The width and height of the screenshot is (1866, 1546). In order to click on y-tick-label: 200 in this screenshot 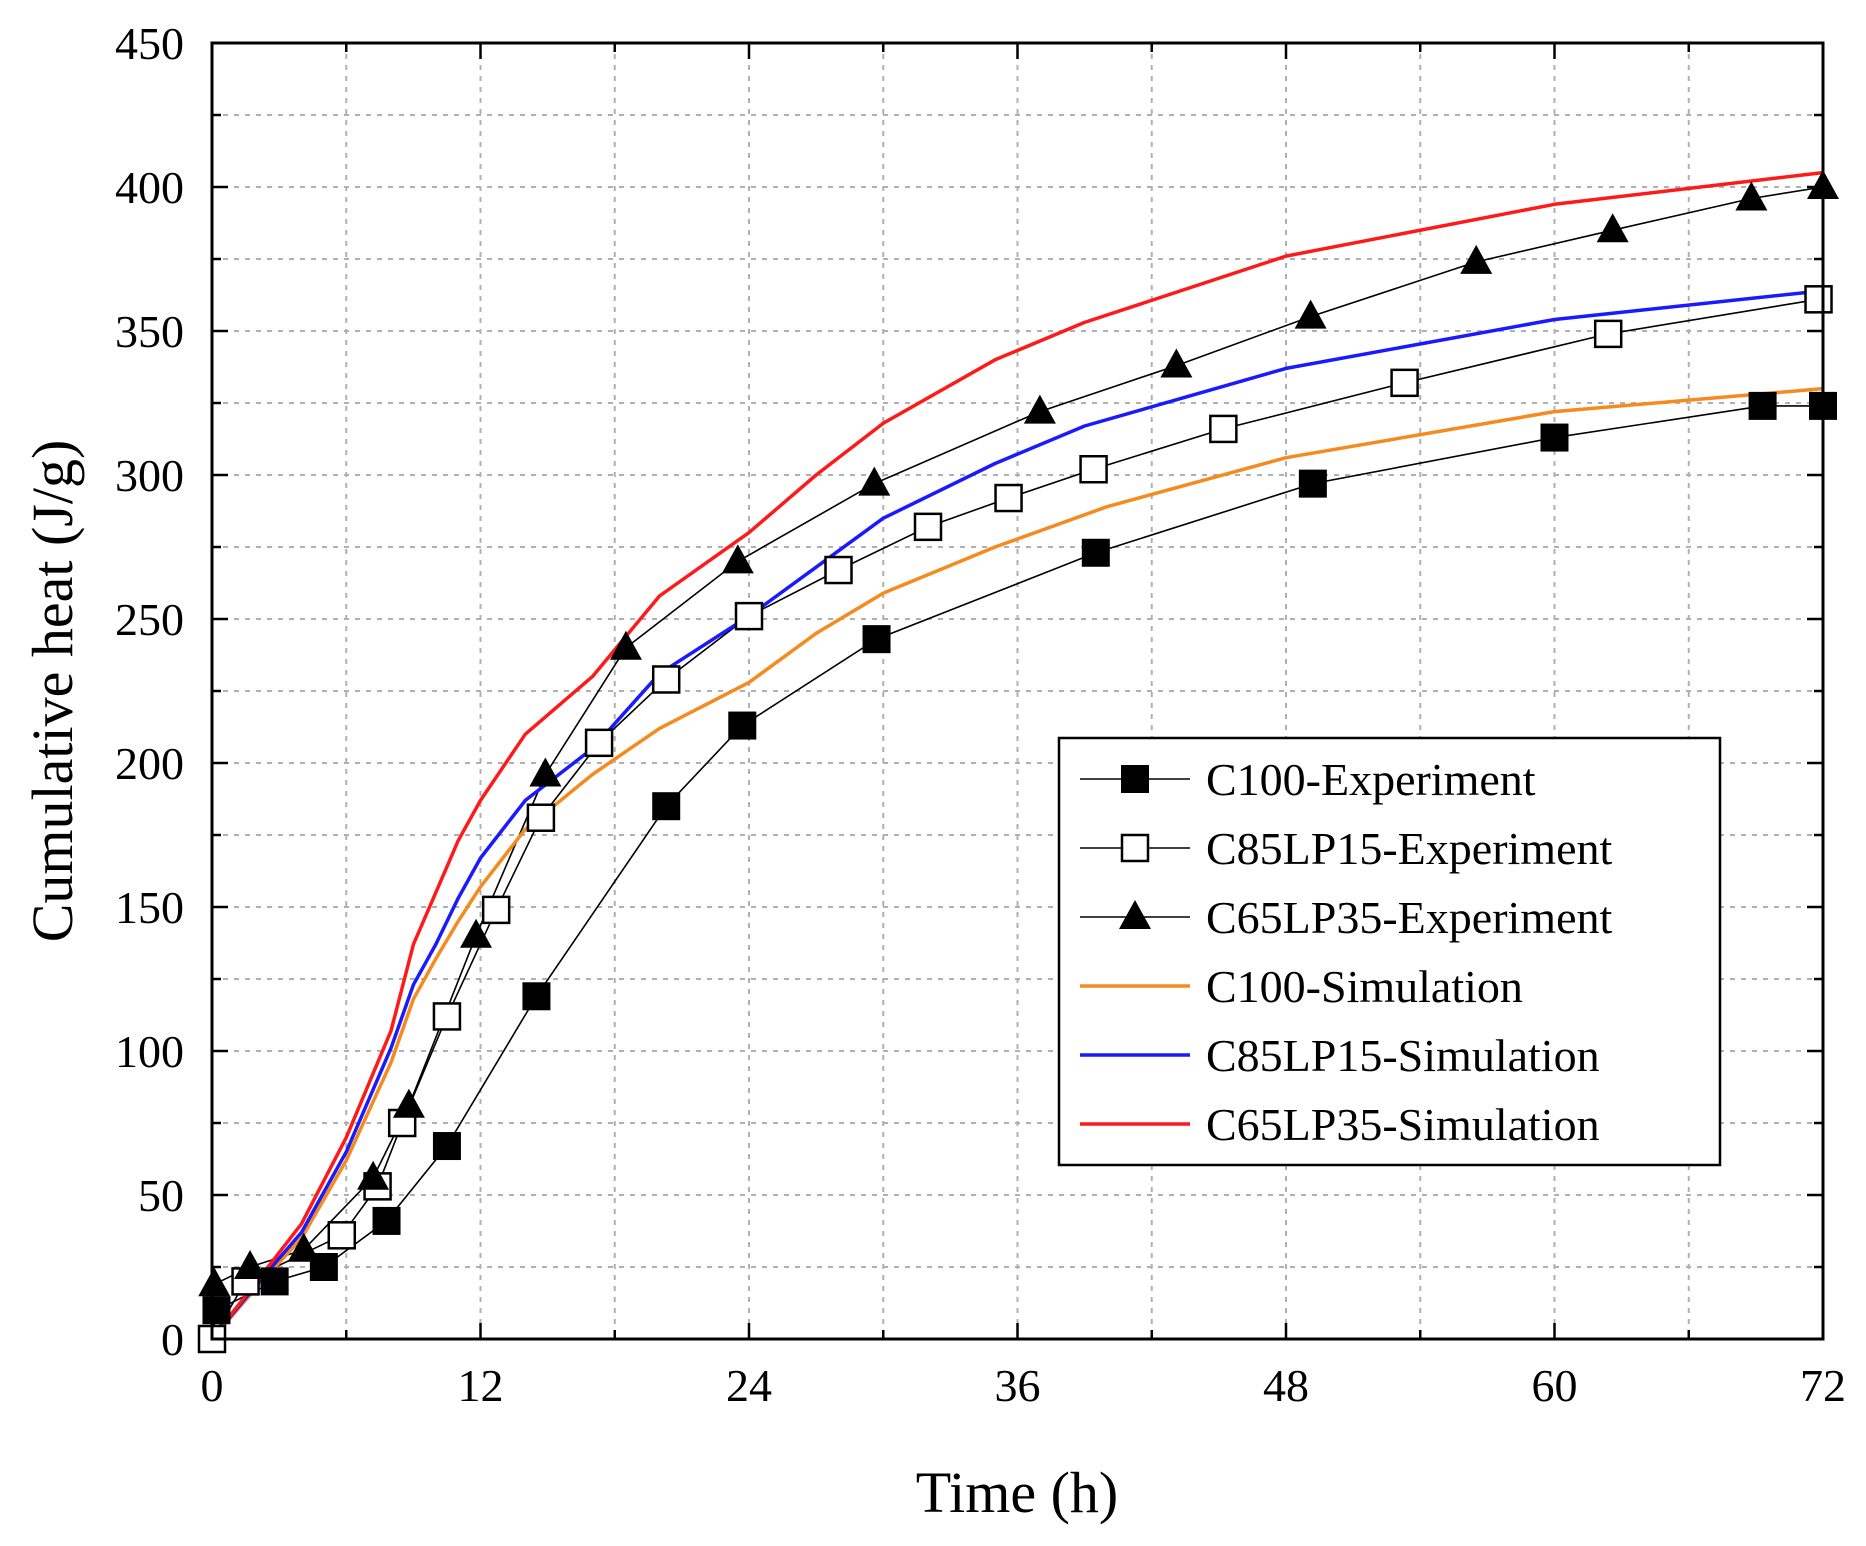, I will do `click(149, 763)`.